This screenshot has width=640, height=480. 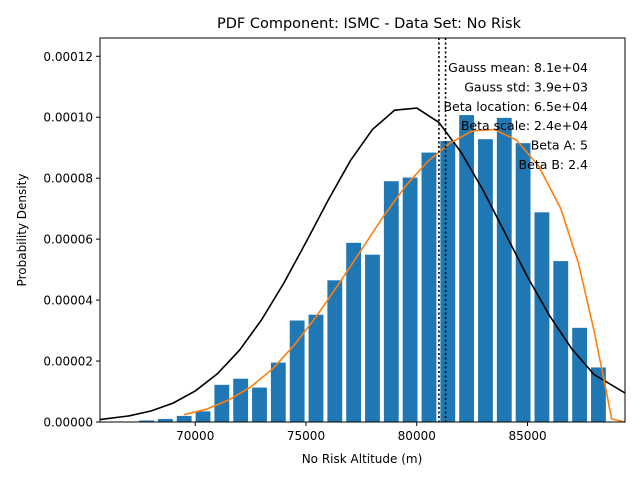 What do you see at coordinates (306, 436) in the screenshot?
I see `x-tick-label: 75000` at bounding box center [306, 436].